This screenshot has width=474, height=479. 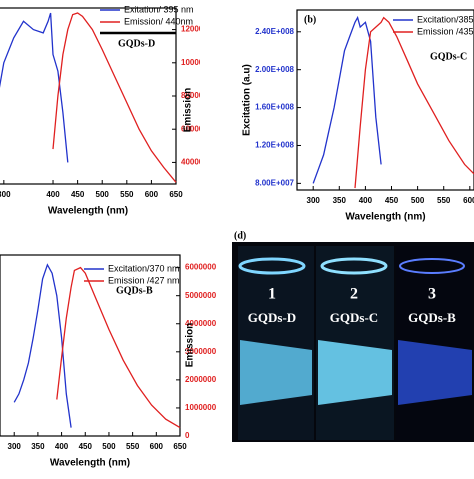 I want to click on y-tick-label: 400000, so click(x=194, y=162).